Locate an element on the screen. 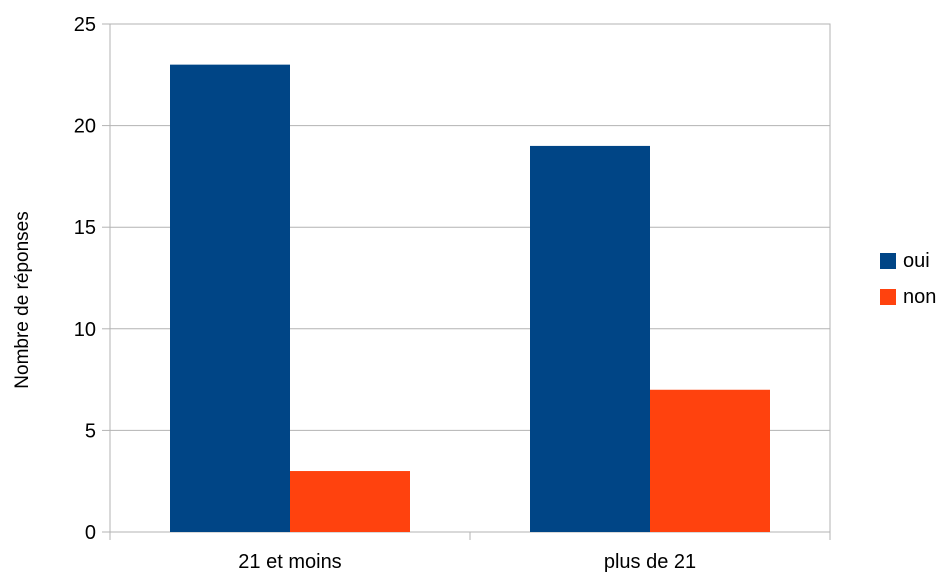 The height and width of the screenshot is (585, 950). y-tick-label: 10 is located at coordinates (85, 330).